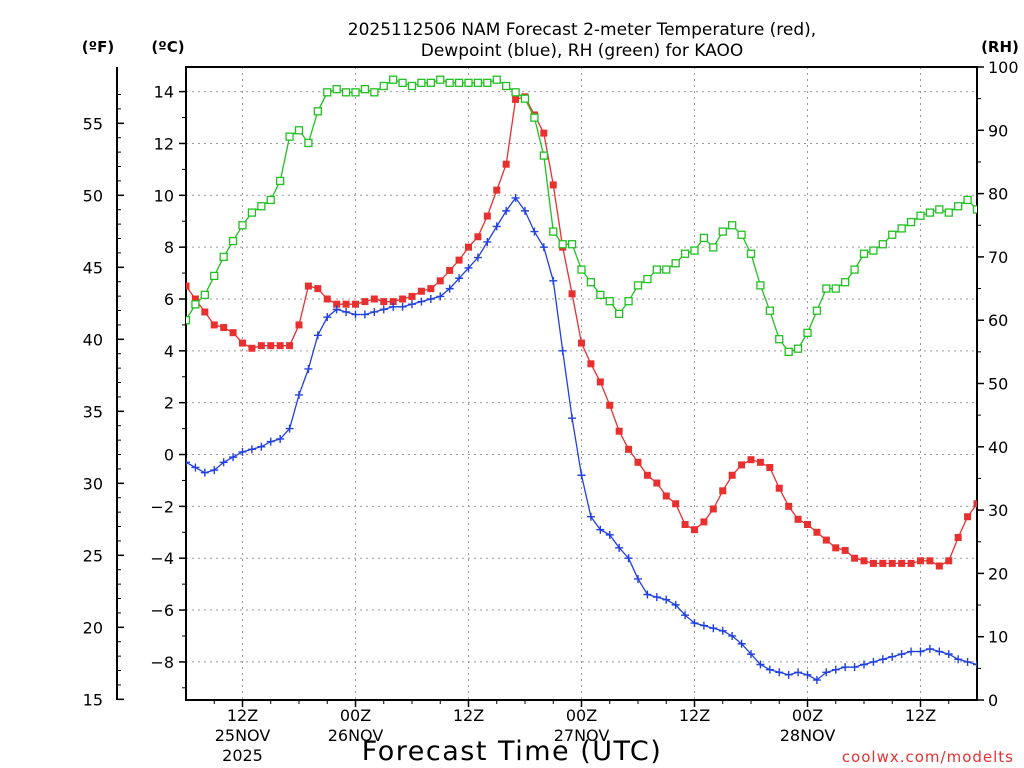 The width and height of the screenshot is (1024, 768). Describe the element at coordinates (93, 555) in the screenshot. I see `fahrenheit-tick-label: 25` at that location.